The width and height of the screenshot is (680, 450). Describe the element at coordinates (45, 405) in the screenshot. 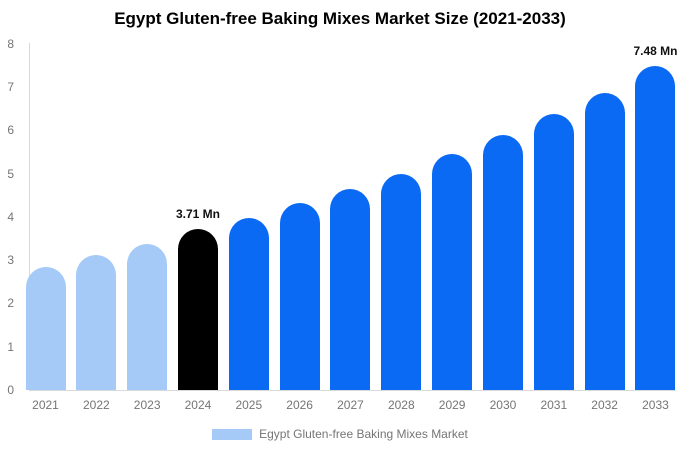

I see `x-axis-tick-label: 2021` at that location.